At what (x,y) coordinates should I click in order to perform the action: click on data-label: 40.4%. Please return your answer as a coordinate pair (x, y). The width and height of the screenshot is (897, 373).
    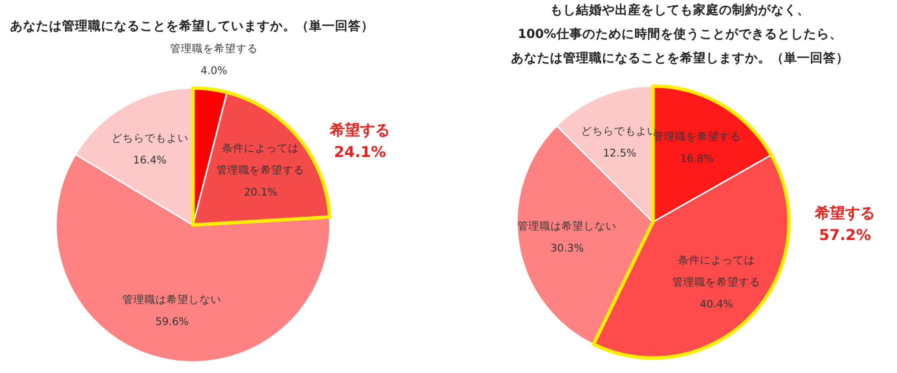
    Looking at the image, I should click on (717, 304).